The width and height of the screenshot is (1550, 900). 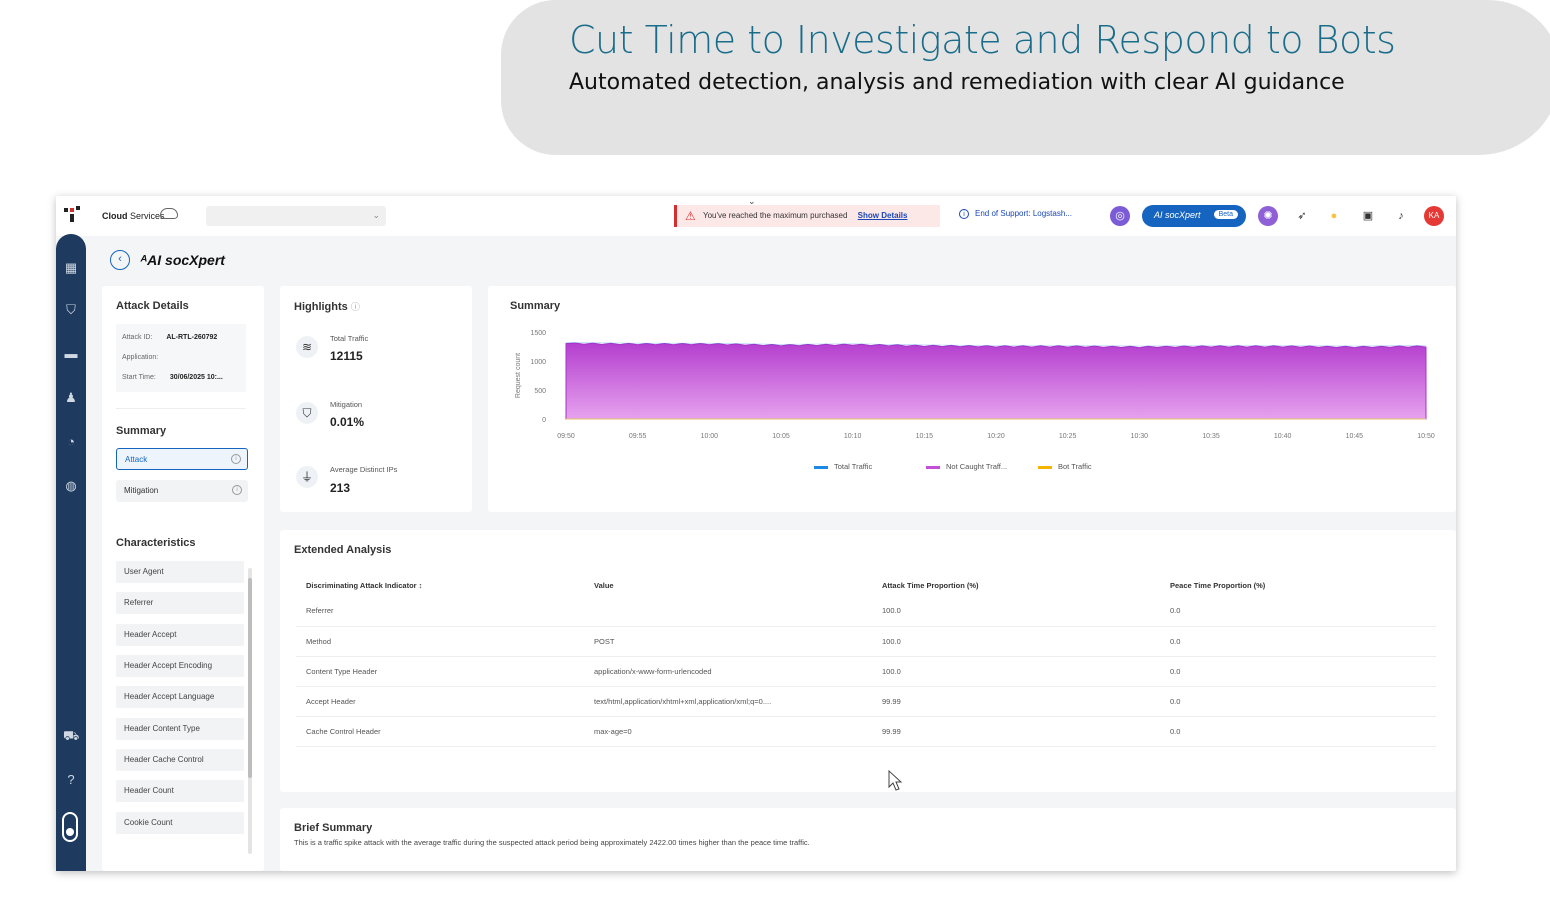 What do you see at coordinates (866, 731) in the screenshot?
I see `table-row: Cache Control Header max-age=0 99.99 0.0` at bounding box center [866, 731].